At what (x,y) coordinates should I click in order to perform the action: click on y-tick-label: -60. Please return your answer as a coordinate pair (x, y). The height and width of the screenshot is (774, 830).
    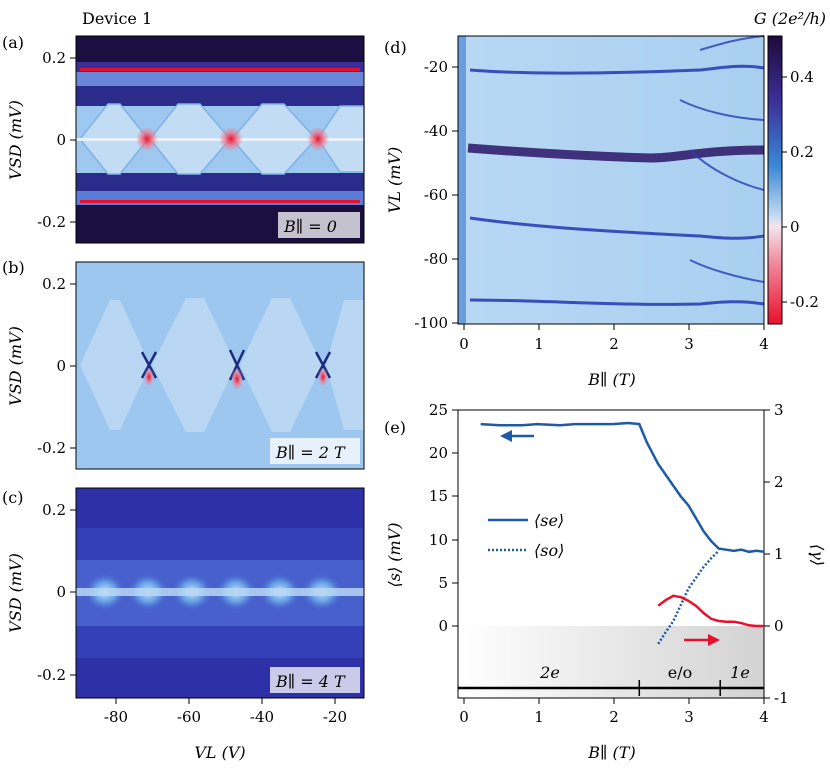
    Looking at the image, I should click on (436, 195).